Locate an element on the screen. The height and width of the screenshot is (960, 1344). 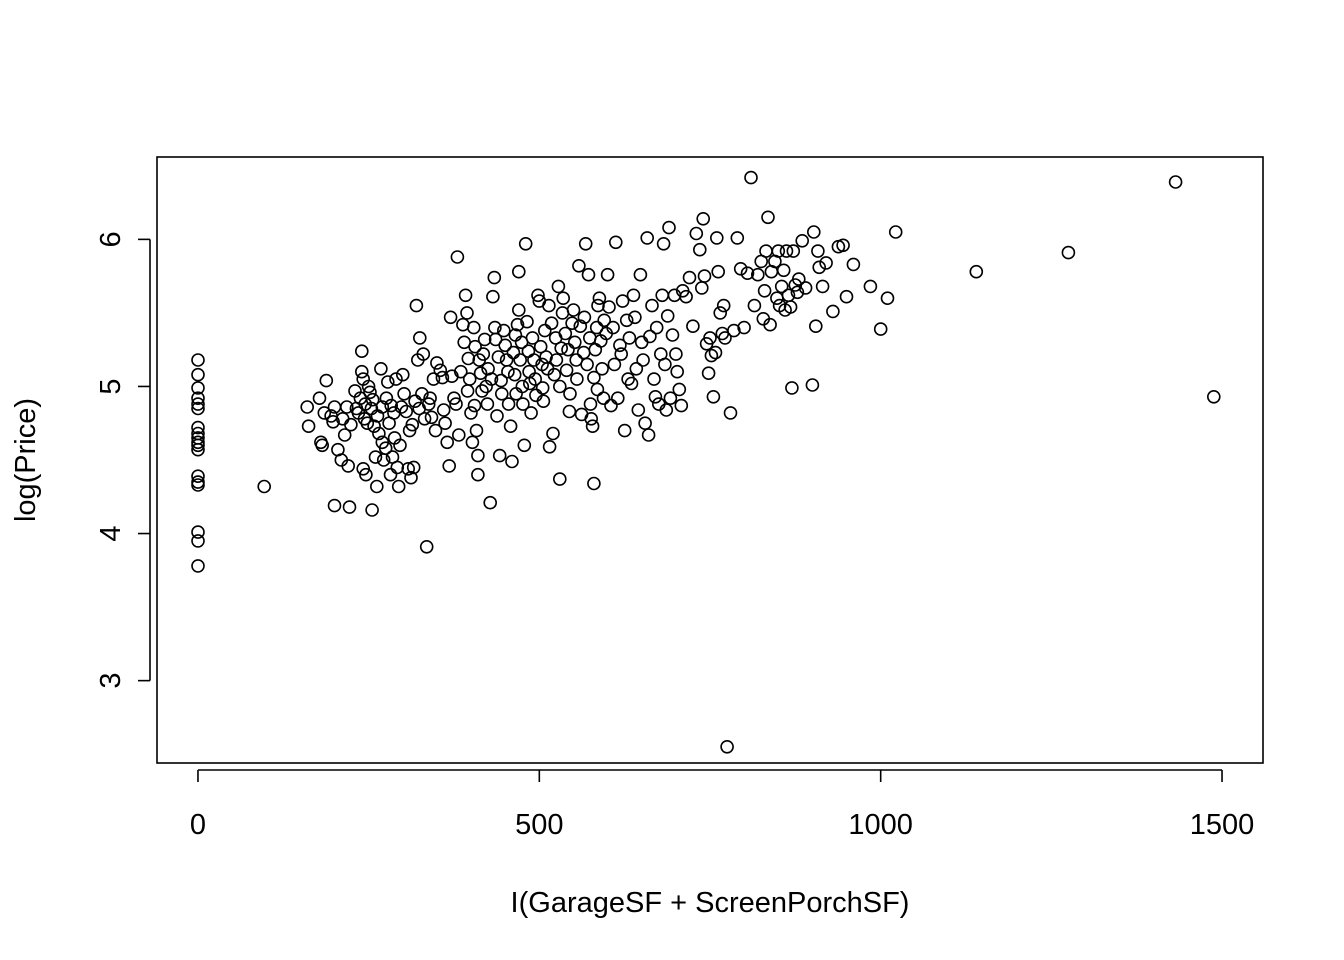
x-tick-label: 1500 is located at coordinates (1222, 825).